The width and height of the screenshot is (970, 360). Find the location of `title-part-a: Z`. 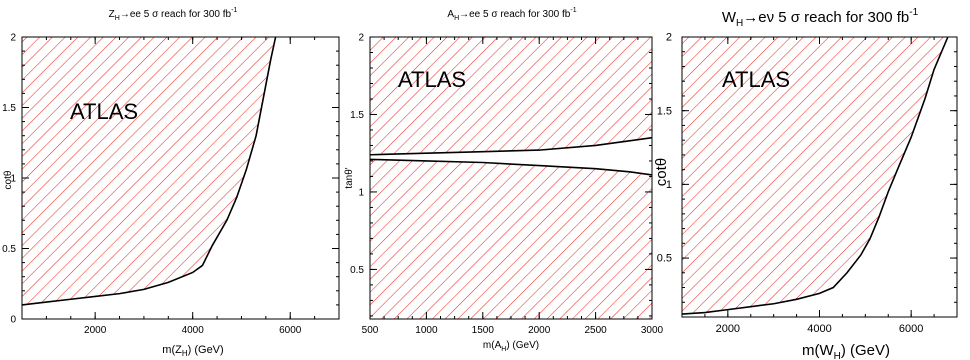

title-part-a: Z is located at coordinates (112, 14).